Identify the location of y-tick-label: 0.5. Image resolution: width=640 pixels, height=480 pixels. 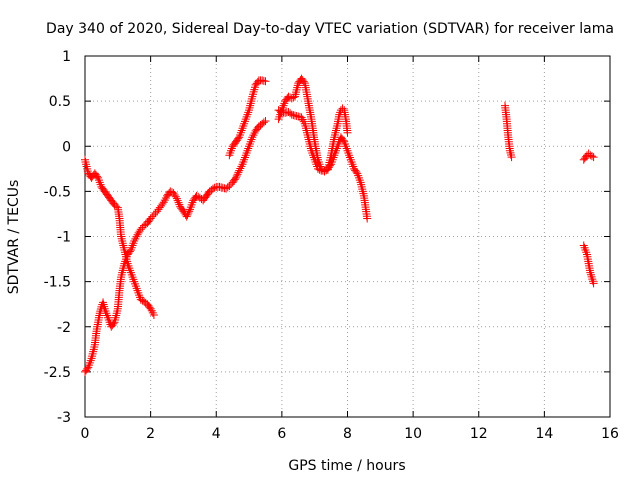
(60, 102).